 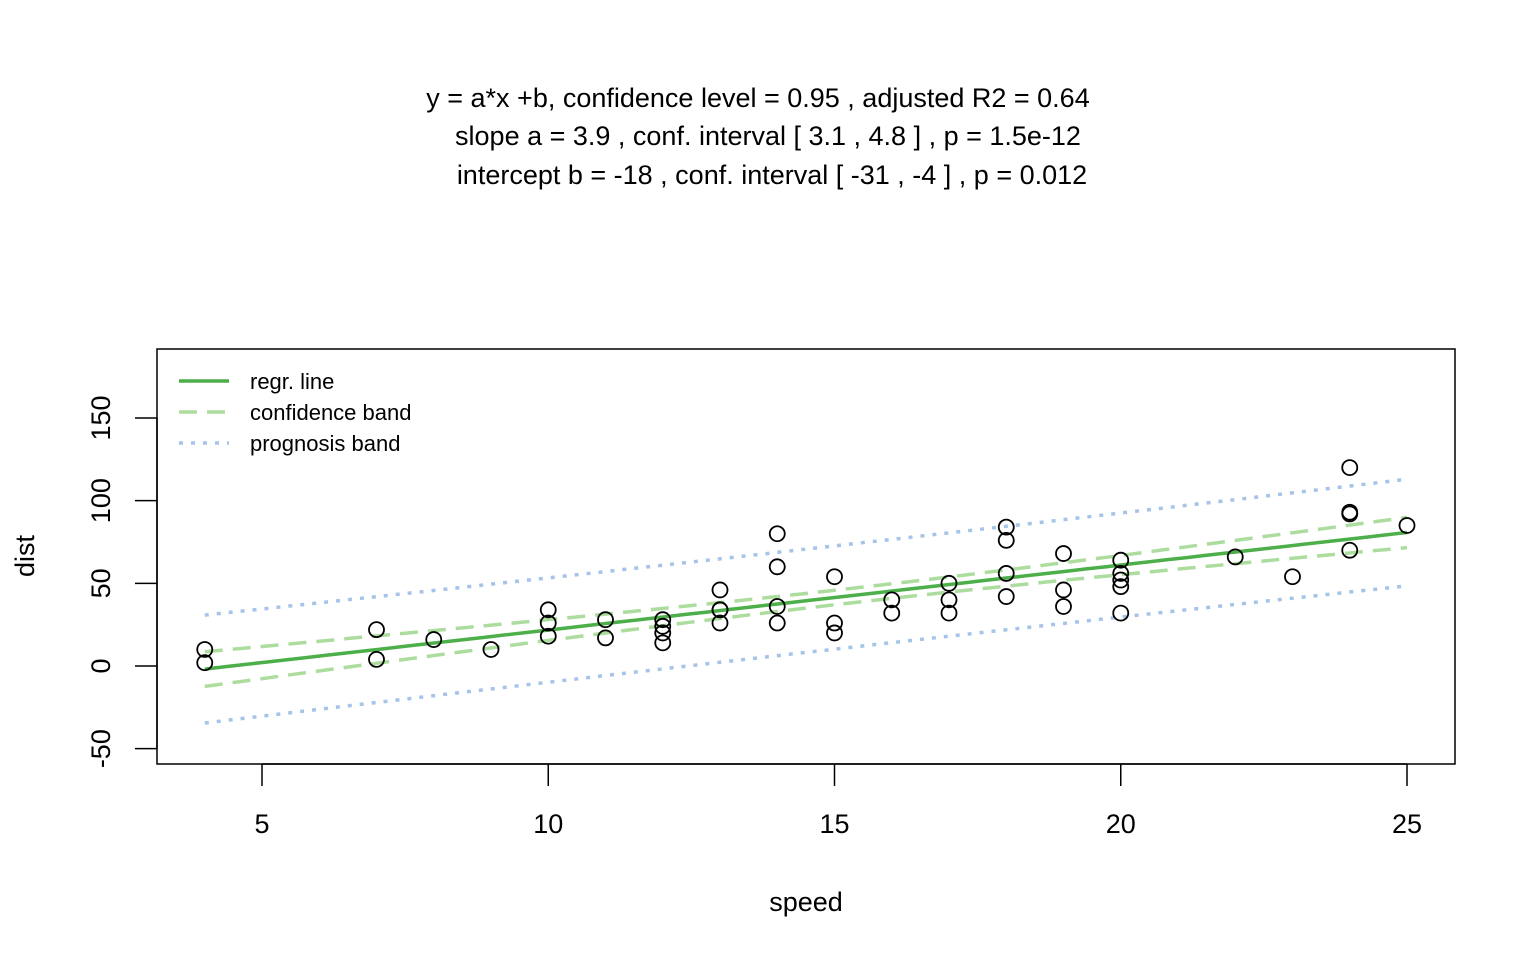 What do you see at coordinates (1407, 824) in the screenshot?
I see `x-tick-label: 25` at bounding box center [1407, 824].